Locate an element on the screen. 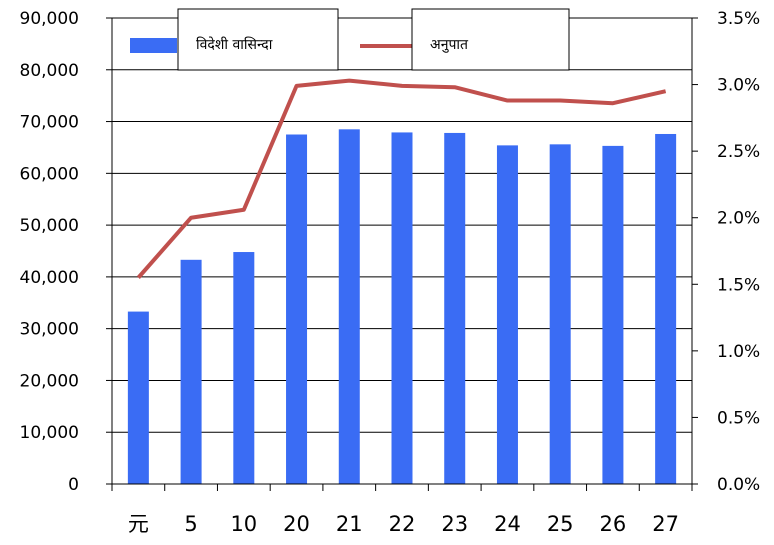 This screenshot has width=774, height=545. x-tick-label: 20 is located at coordinates (296, 524).